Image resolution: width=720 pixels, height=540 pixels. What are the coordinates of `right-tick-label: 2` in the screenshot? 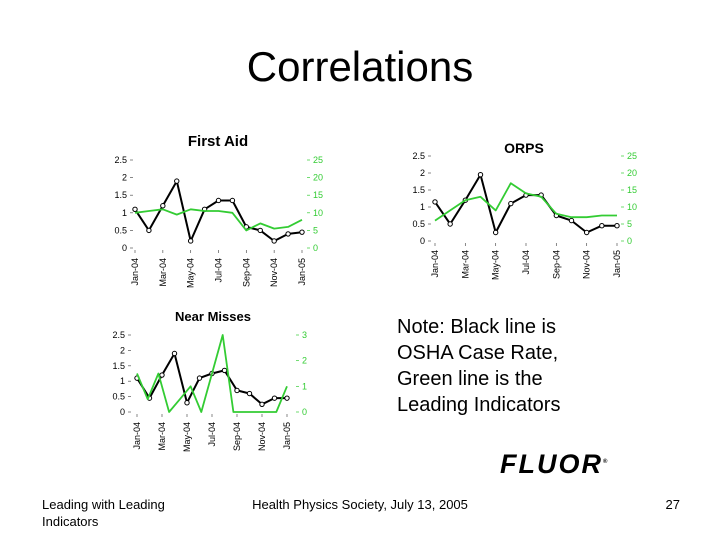 It's located at (304, 361).